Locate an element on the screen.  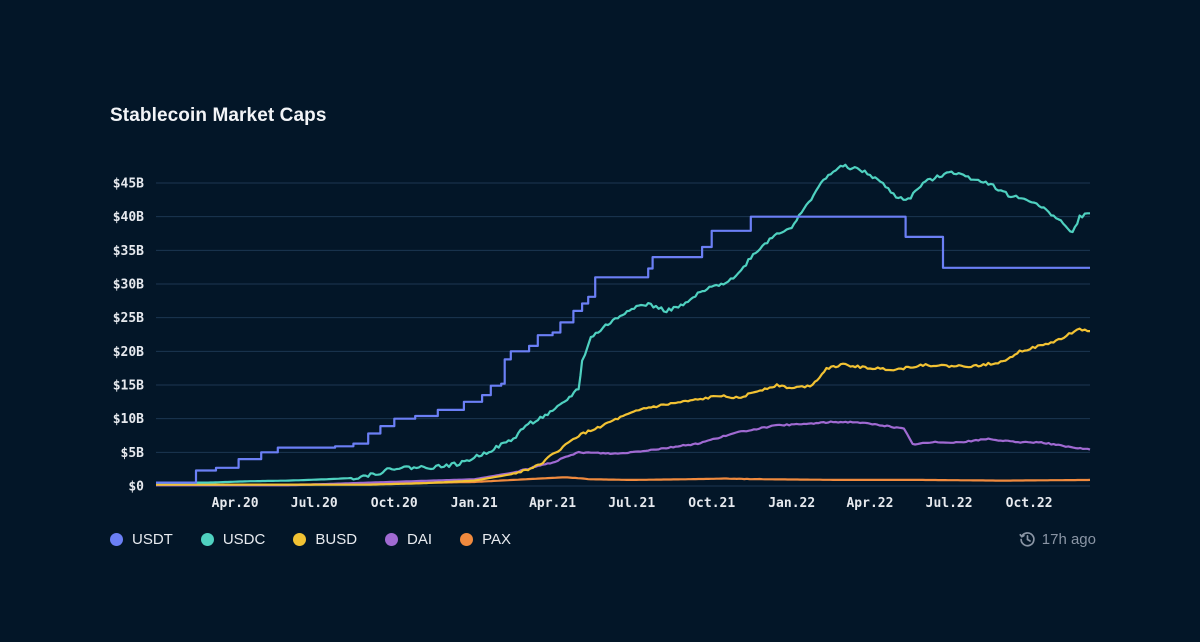
y-tick-label: $15B is located at coordinates (128, 386).